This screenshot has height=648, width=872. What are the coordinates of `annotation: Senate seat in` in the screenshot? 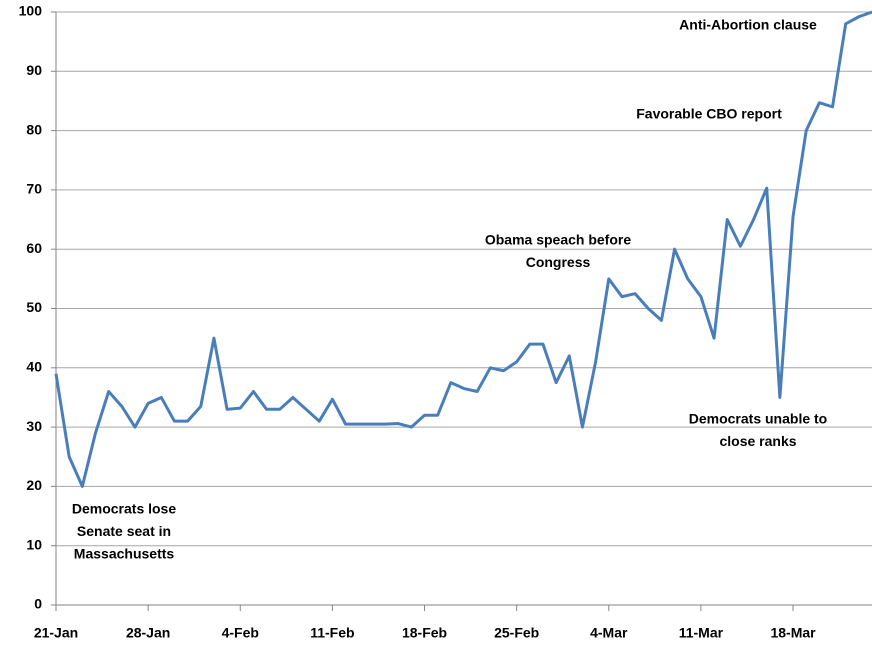 It's located at (124, 531).